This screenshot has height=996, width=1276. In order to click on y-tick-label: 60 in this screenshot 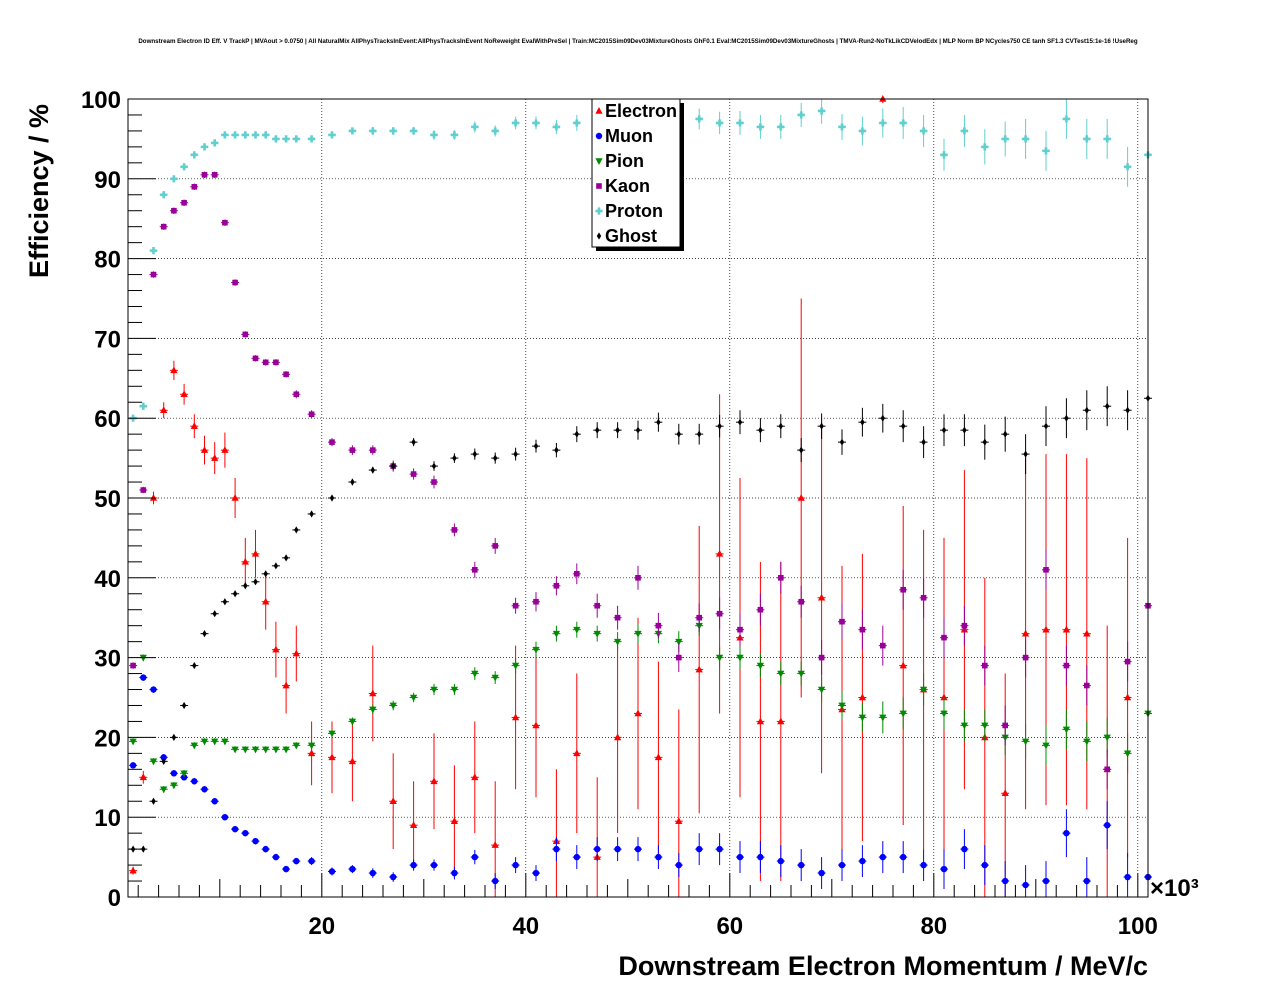, I will do `click(107, 419)`.